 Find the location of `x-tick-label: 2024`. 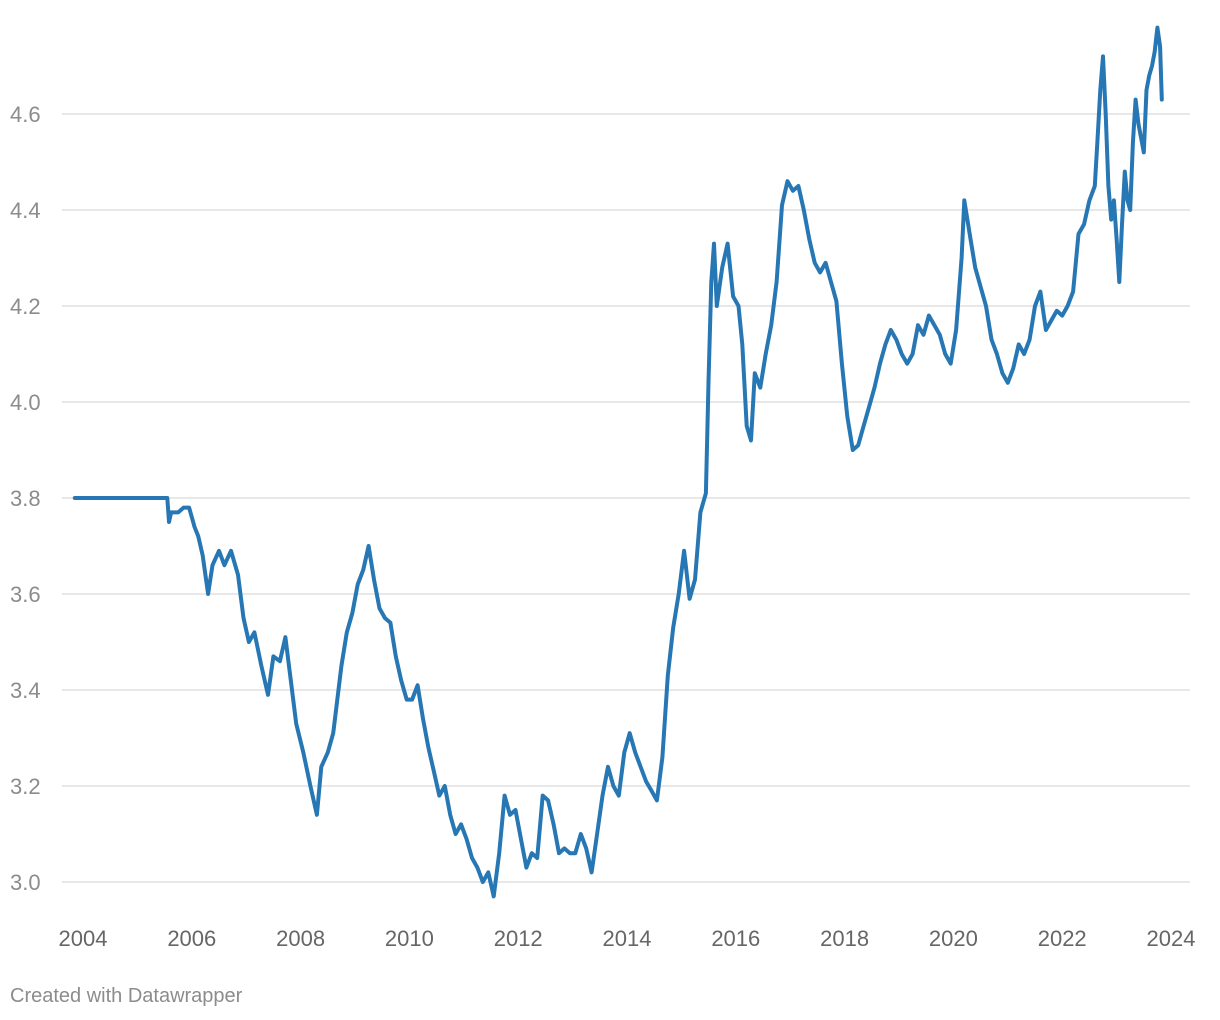

x-tick-label: 2024 is located at coordinates (1171, 938).